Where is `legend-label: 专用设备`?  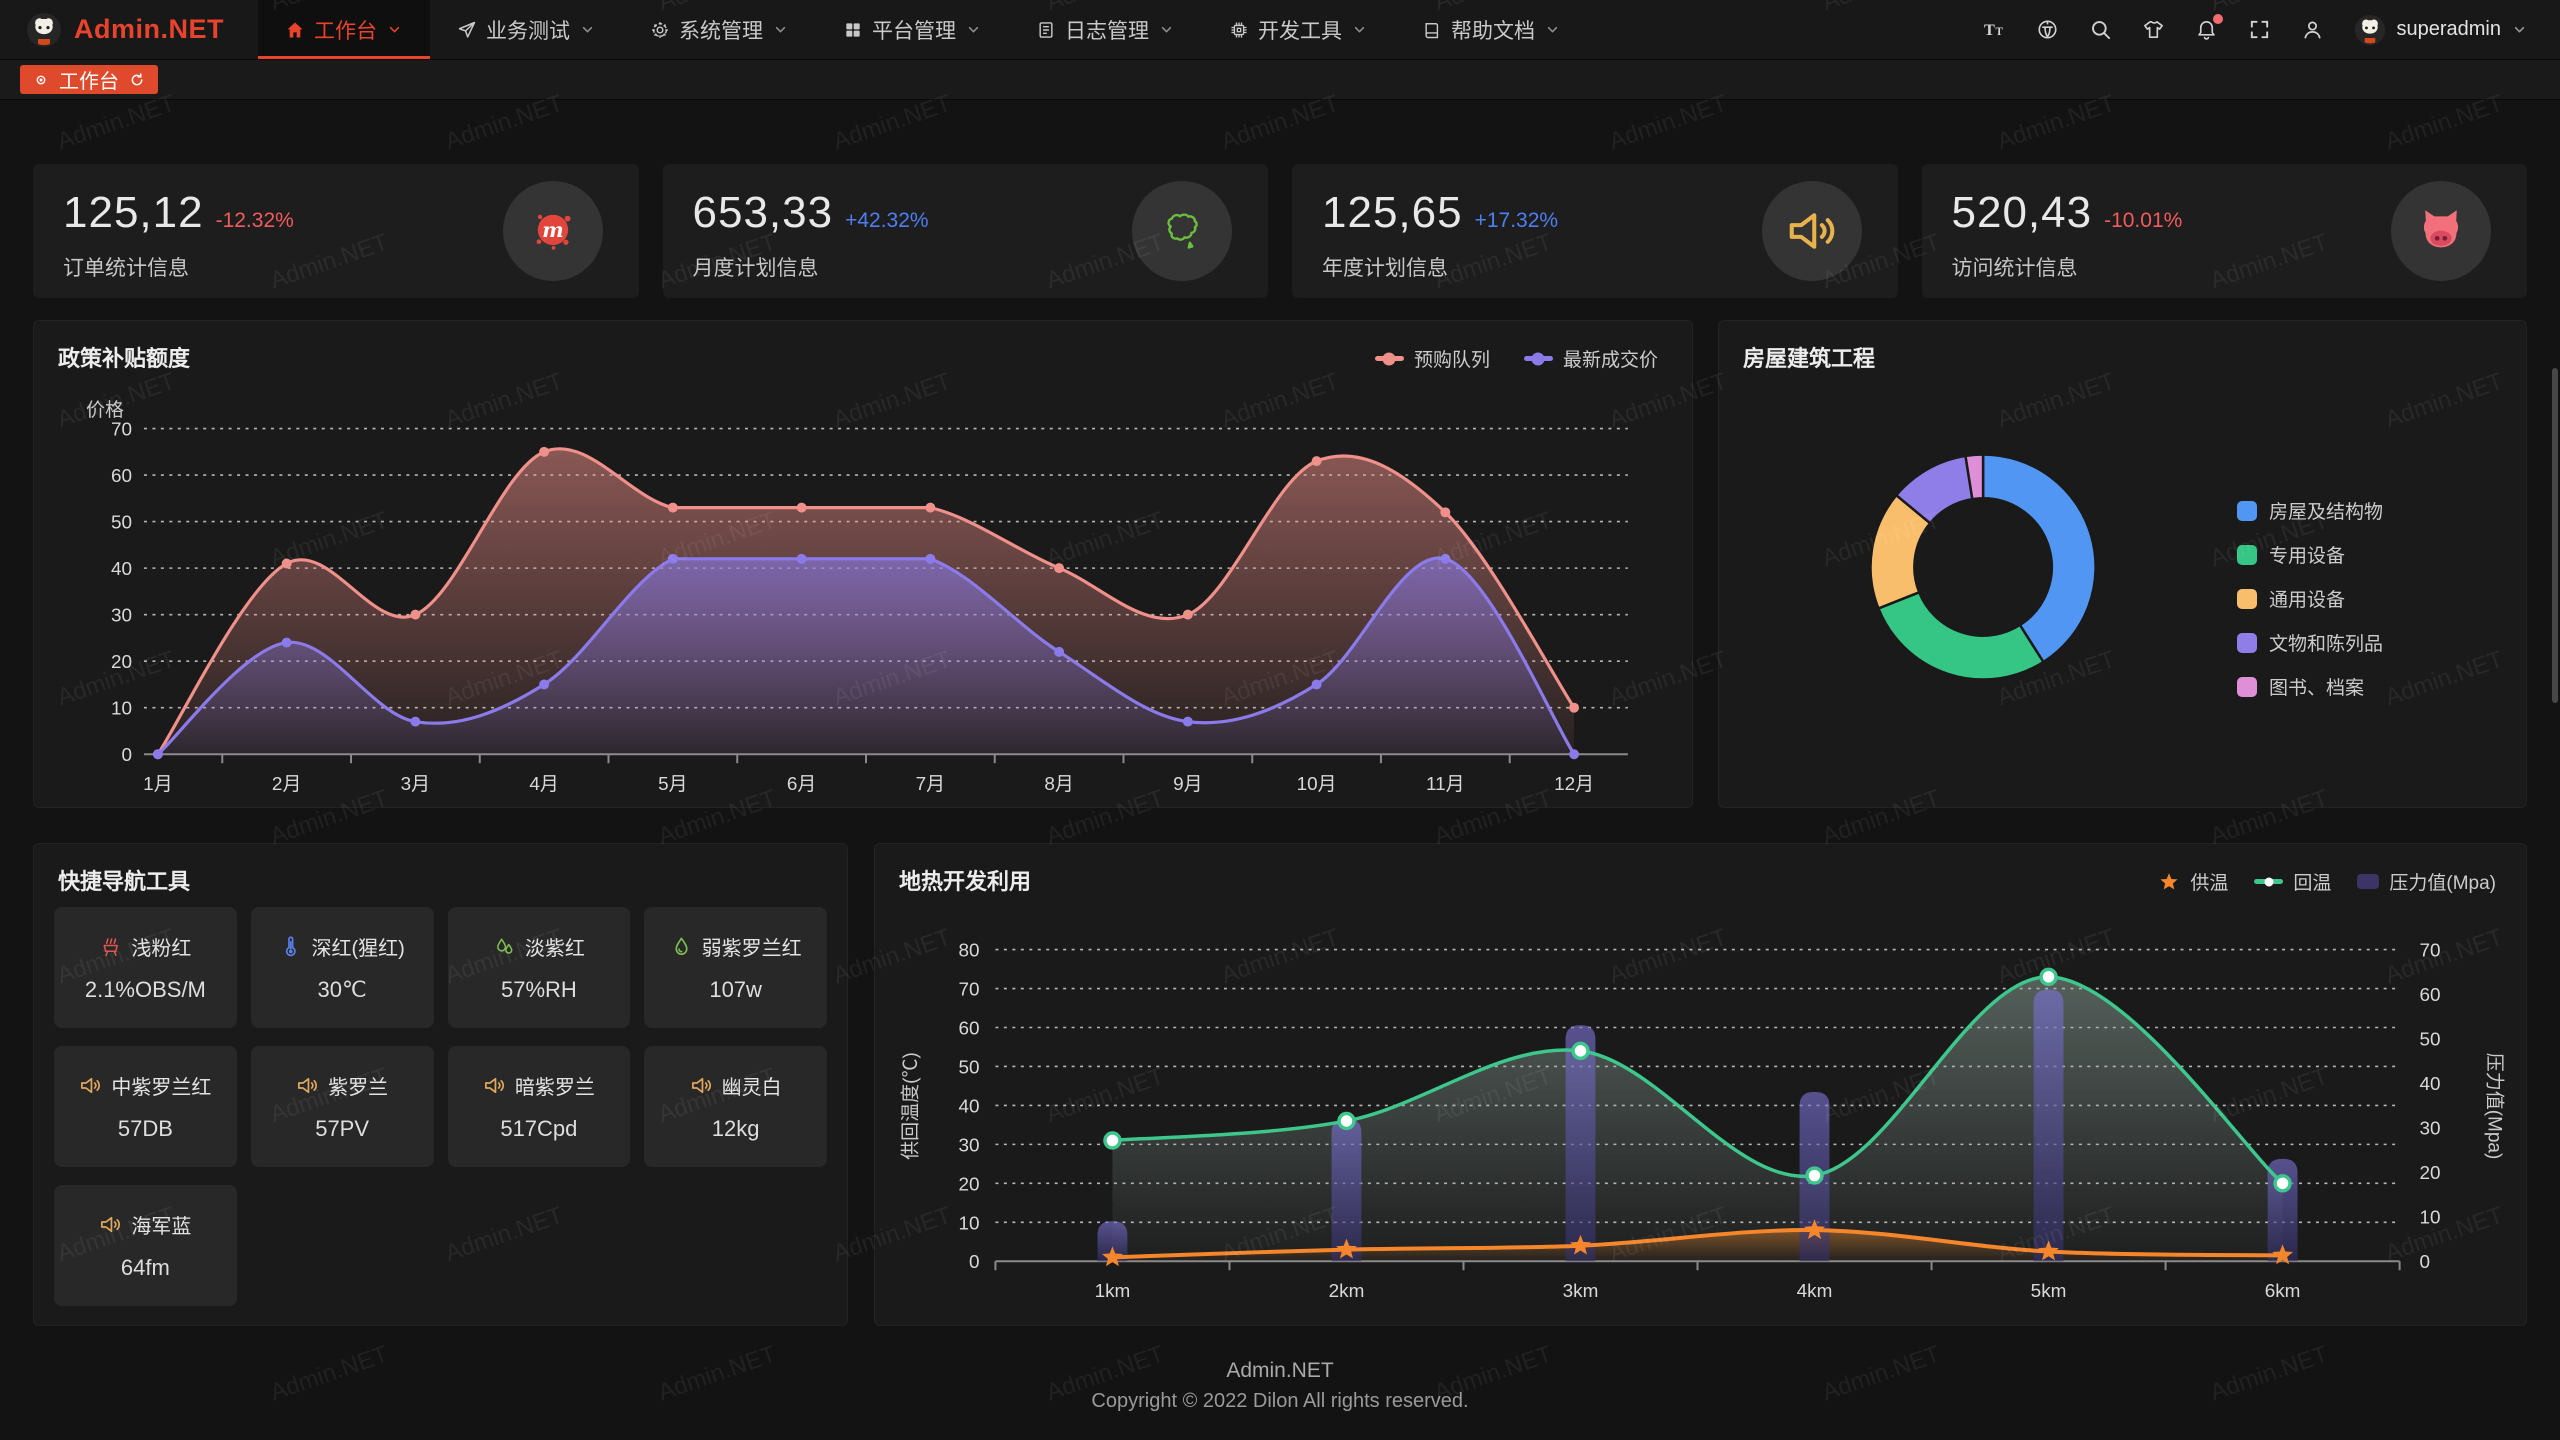 legend-label: 专用设备 is located at coordinates (2307, 556).